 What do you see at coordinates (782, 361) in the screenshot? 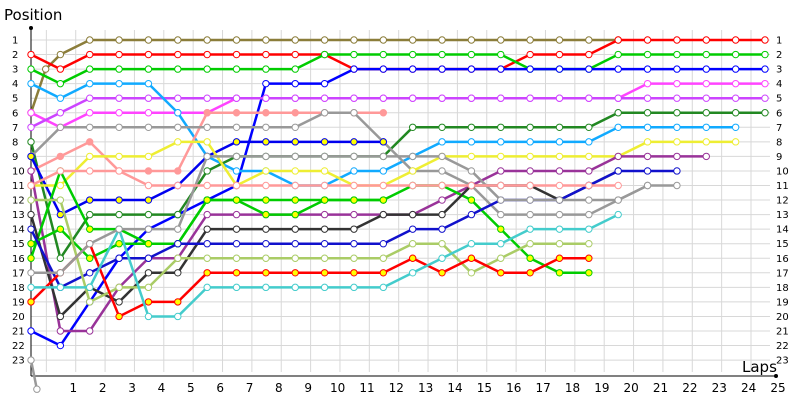
I see `y-tick-label-right: 23` at bounding box center [782, 361].